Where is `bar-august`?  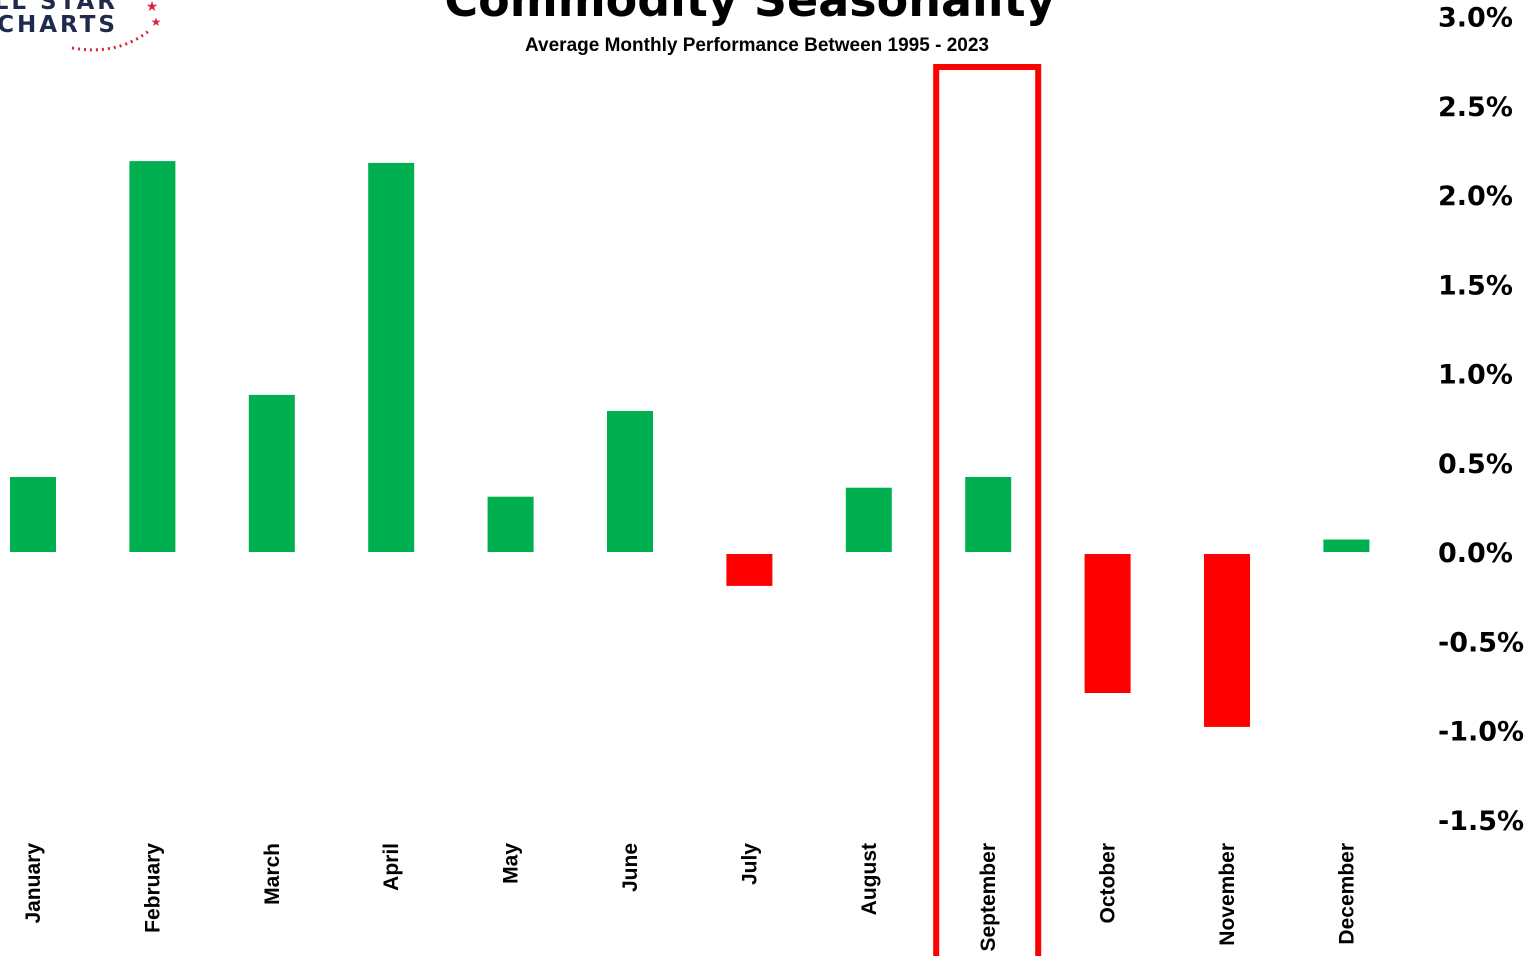
bar-august is located at coordinates (868, 519).